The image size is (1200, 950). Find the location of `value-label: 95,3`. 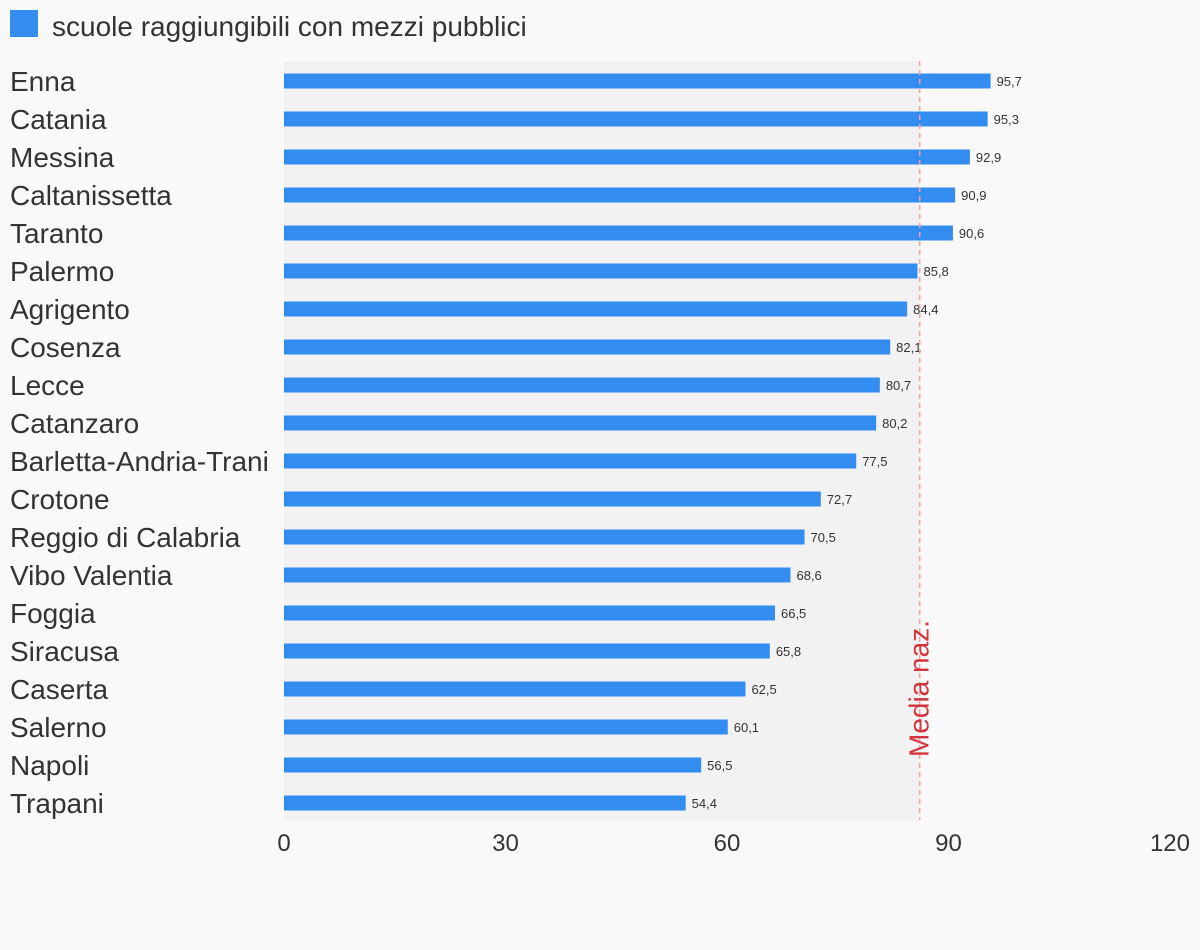

value-label: 95,3 is located at coordinates (1006, 119).